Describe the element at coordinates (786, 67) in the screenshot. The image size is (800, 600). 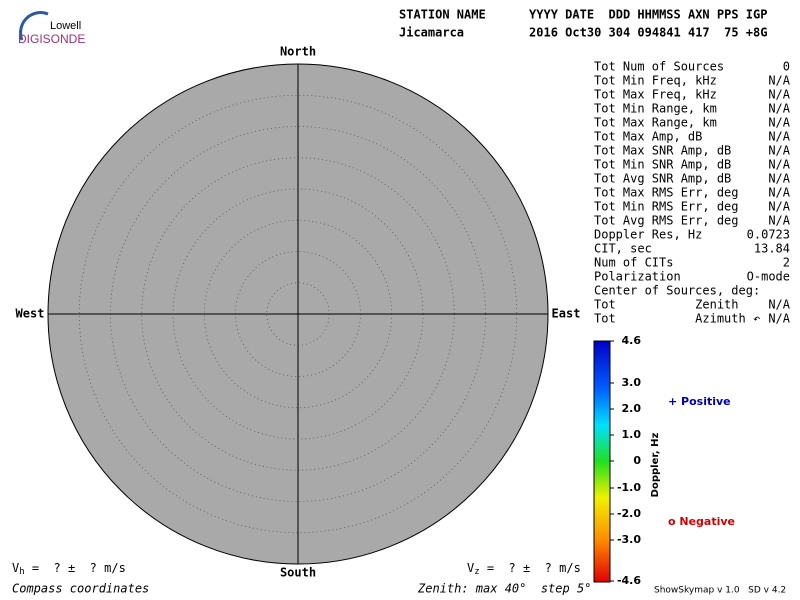
I see `stat-value: 0` at that location.